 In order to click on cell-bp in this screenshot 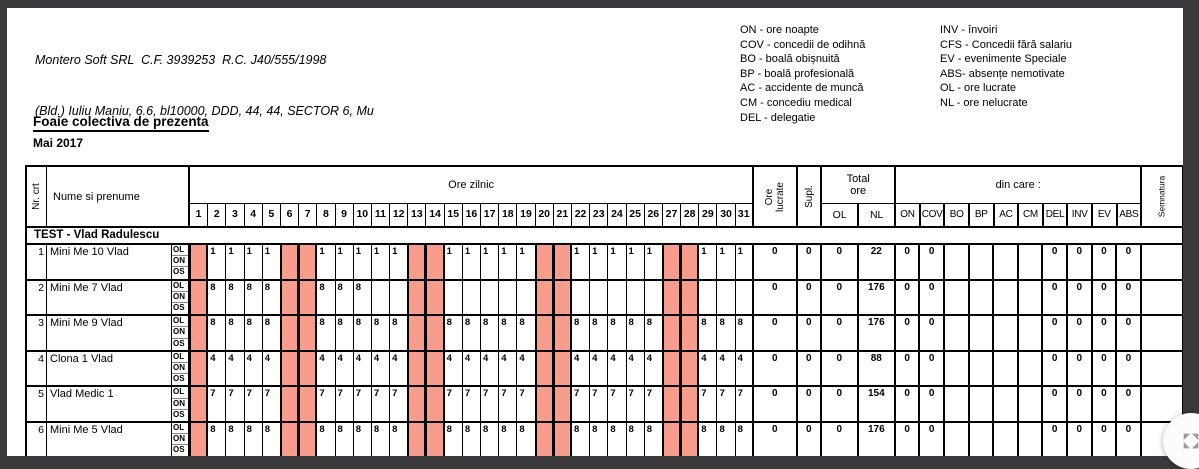, I will do `click(982, 404)`.